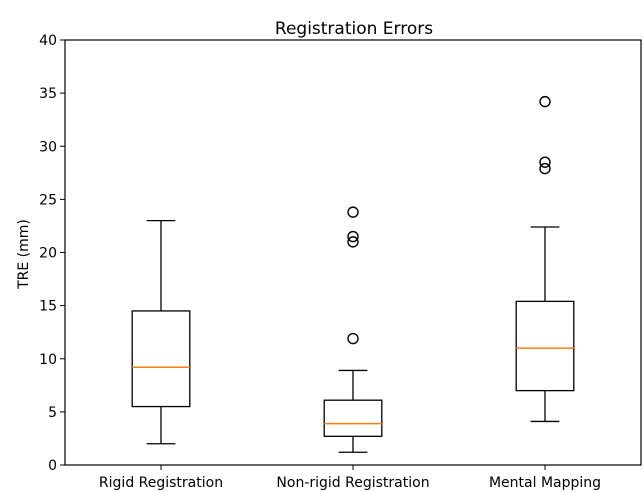 Image resolution: width=644 pixels, height=492 pixels. I want to click on x-tick-label: Non-rigid Registration, so click(352, 483).